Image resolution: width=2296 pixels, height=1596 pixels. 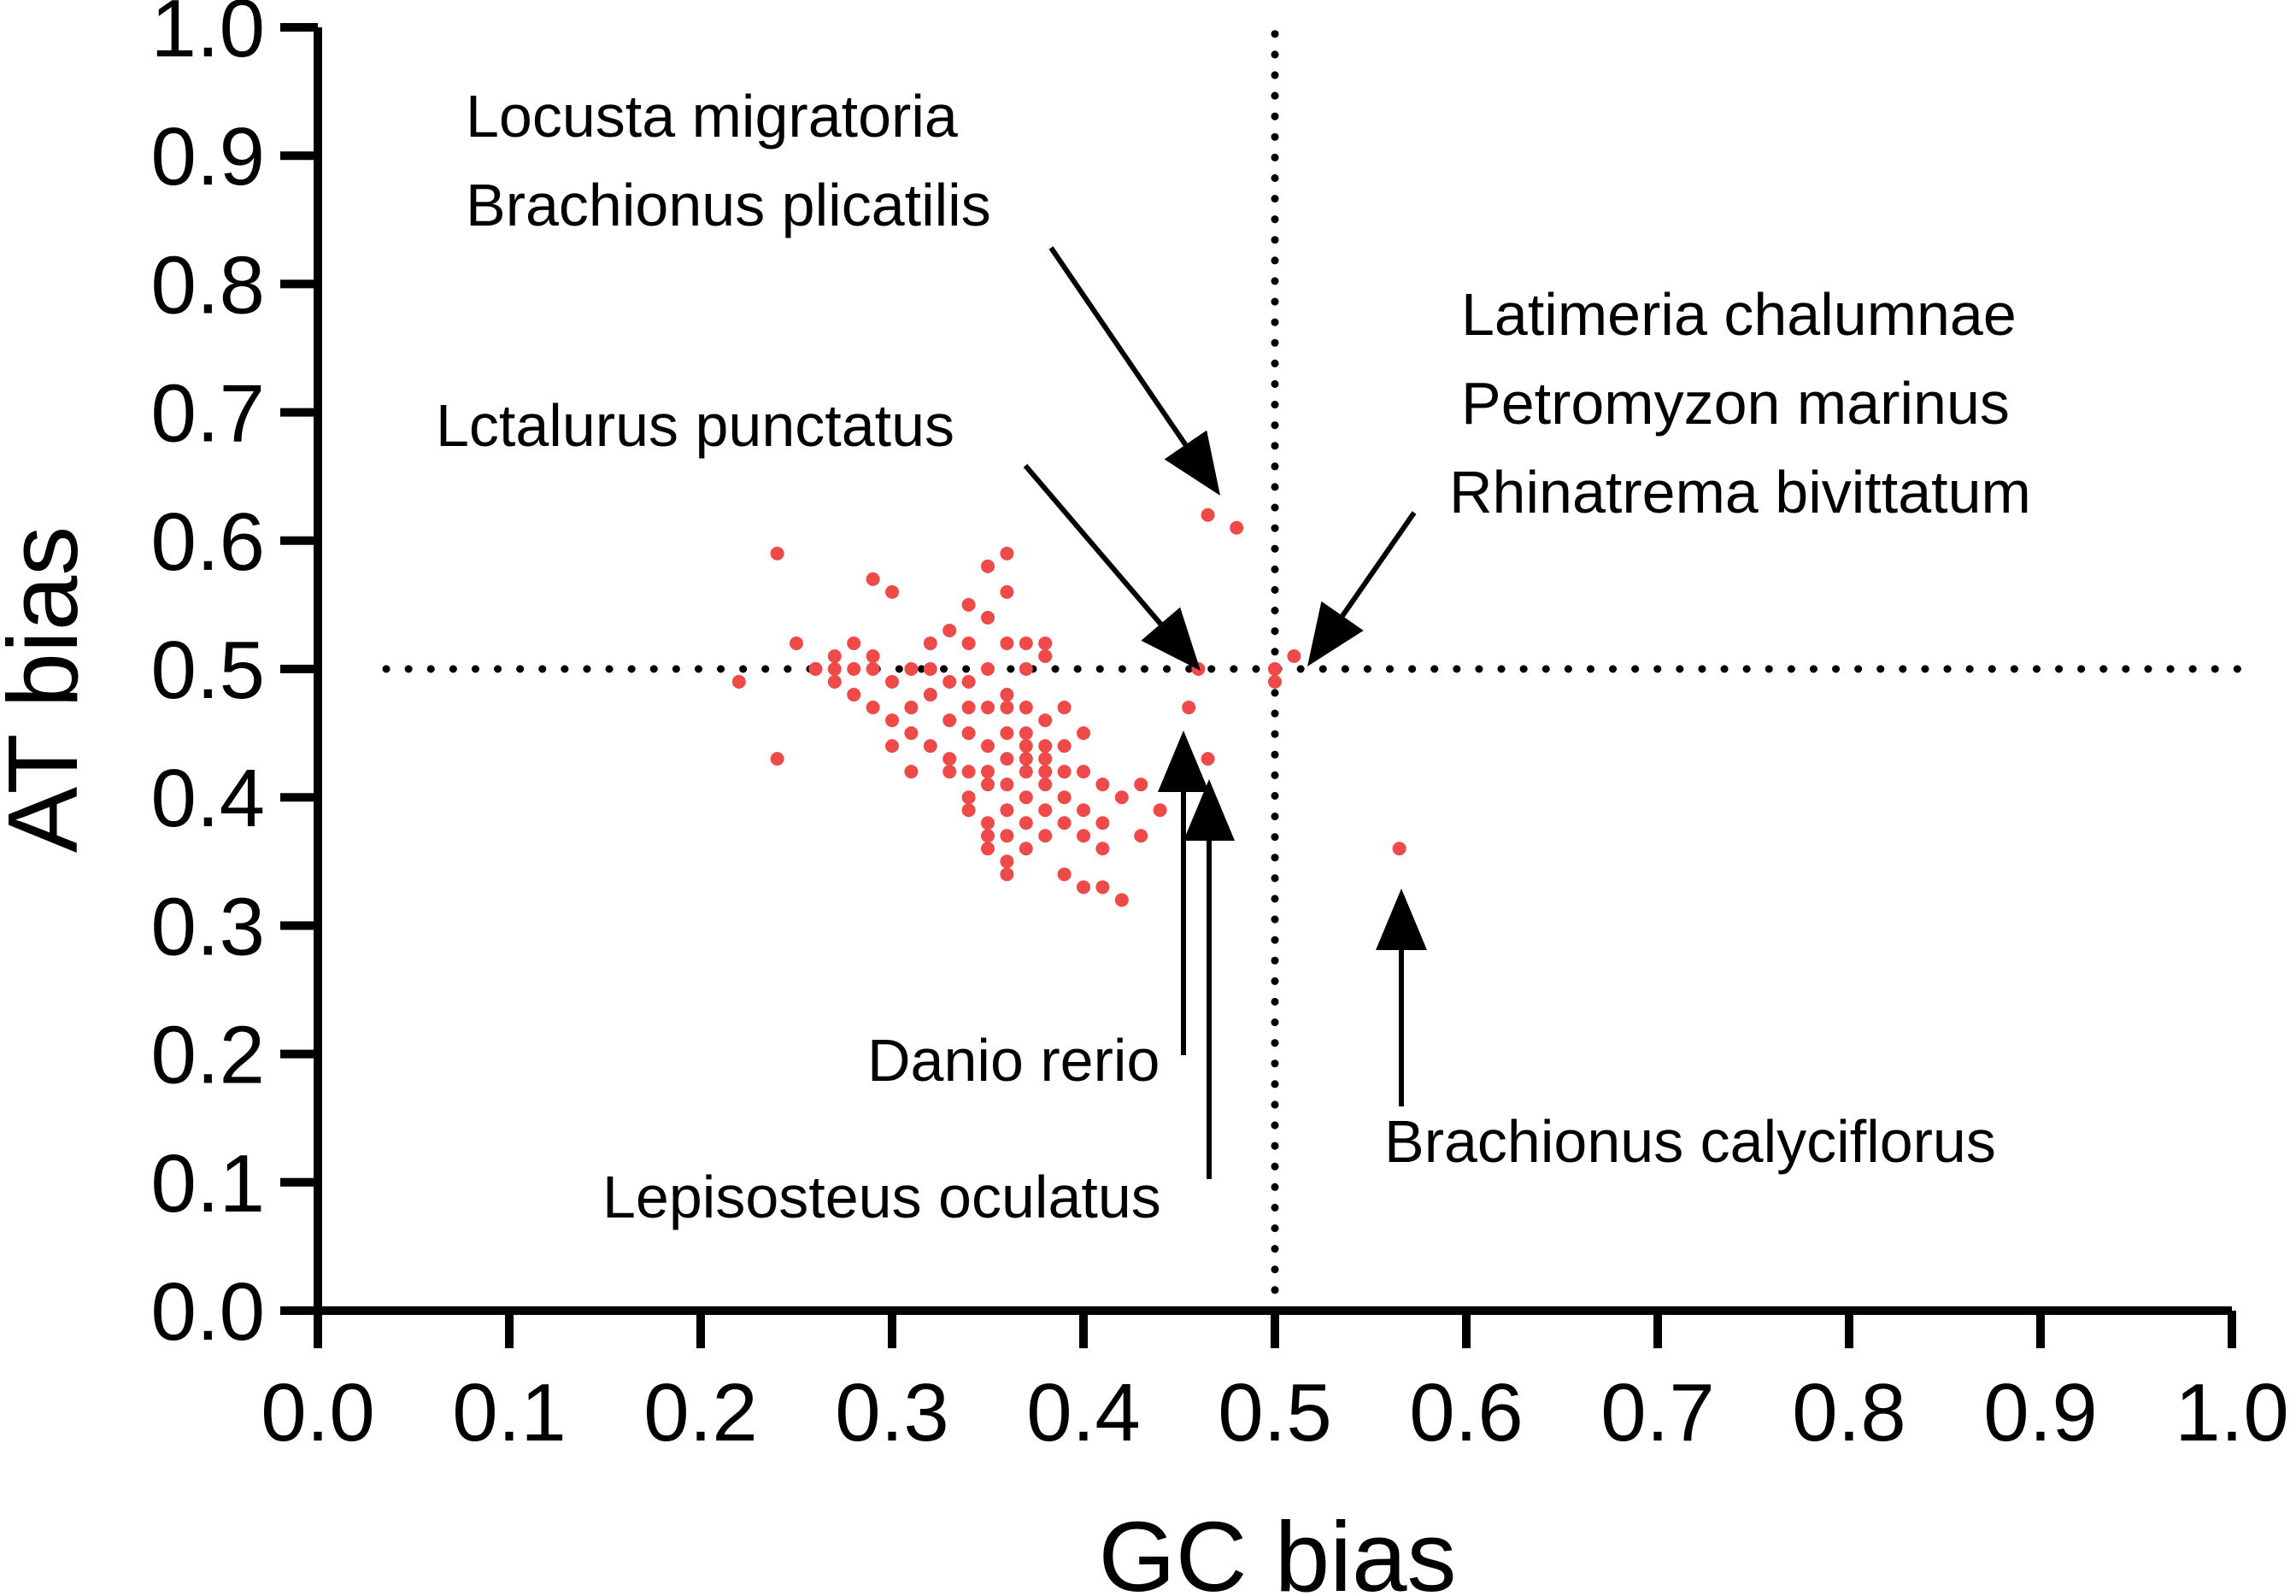 I want to click on x-tick-label: 0.6, so click(x=1466, y=1412).